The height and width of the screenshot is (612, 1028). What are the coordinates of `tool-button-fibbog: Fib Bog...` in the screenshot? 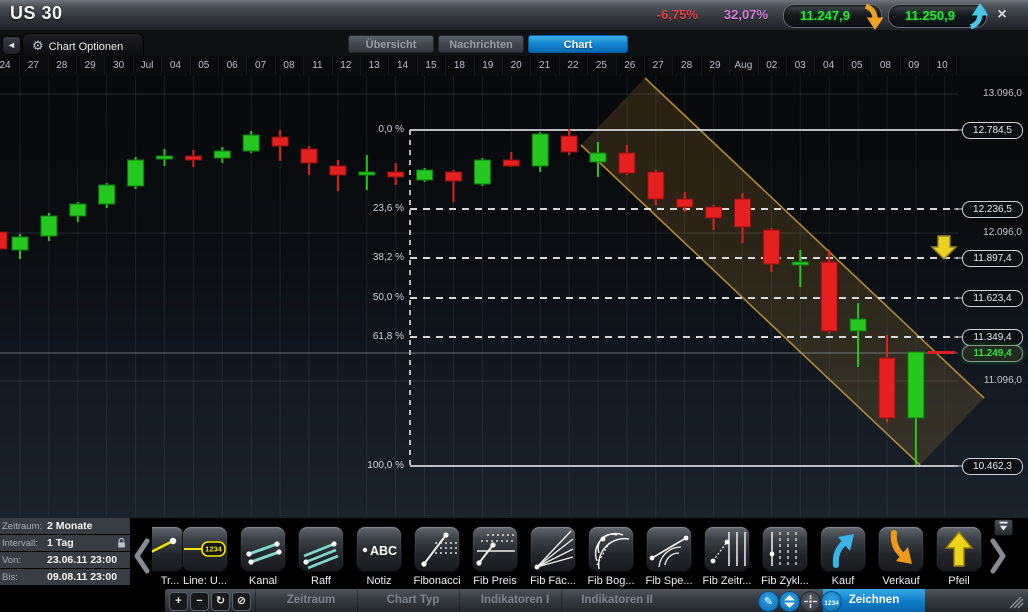 It's located at (611, 556).